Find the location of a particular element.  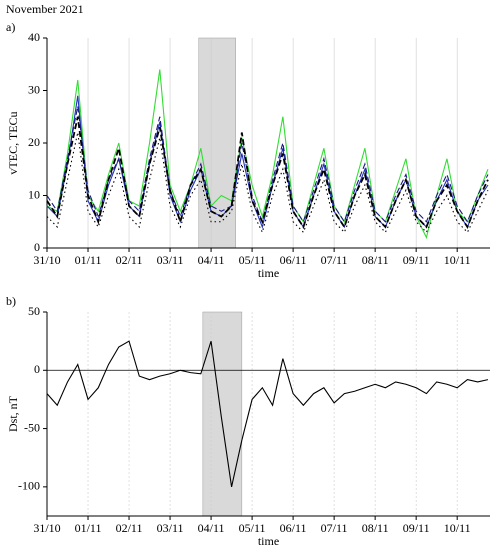

y-tick-label: 20 is located at coordinates (34, 142).